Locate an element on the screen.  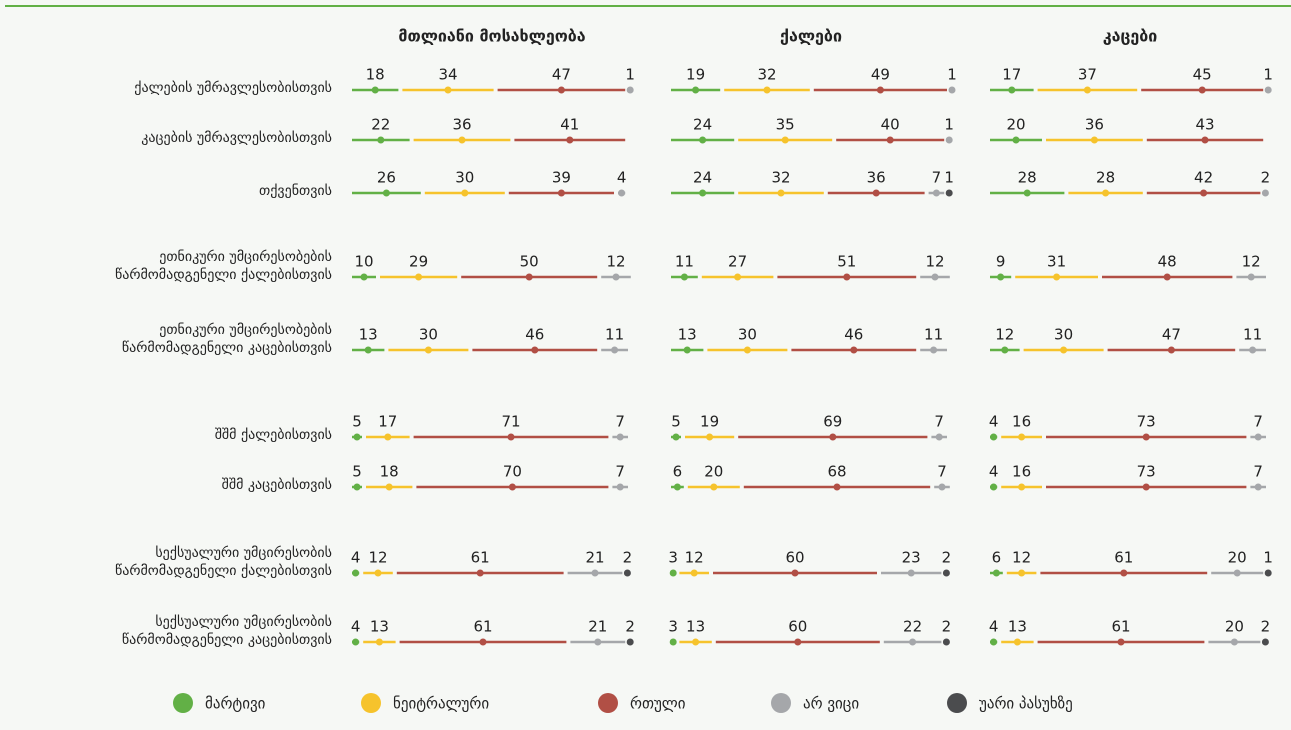
value-label: 3 is located at coordinates (673, 627).